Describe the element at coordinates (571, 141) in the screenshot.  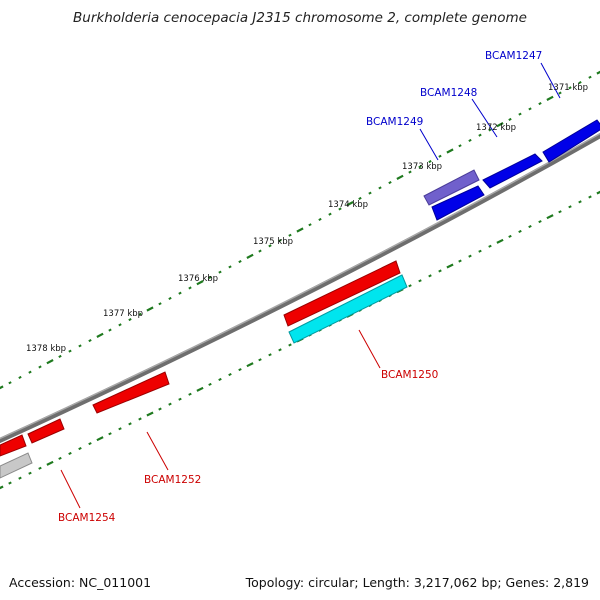
I see `gene-arrow-bcam1247` at that location.